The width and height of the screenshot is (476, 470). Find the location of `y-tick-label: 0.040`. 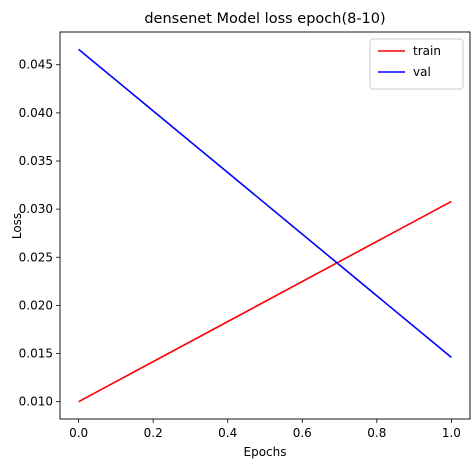

y-tick-label: 0.040 is located at coordinates (36, 113).